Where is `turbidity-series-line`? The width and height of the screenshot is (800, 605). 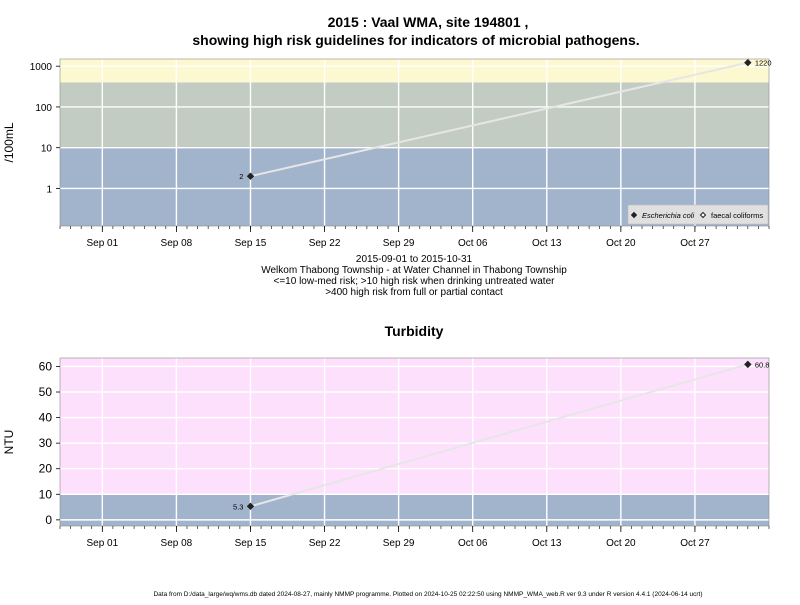
turbidity-series-line is located at coordinates (499, 435).